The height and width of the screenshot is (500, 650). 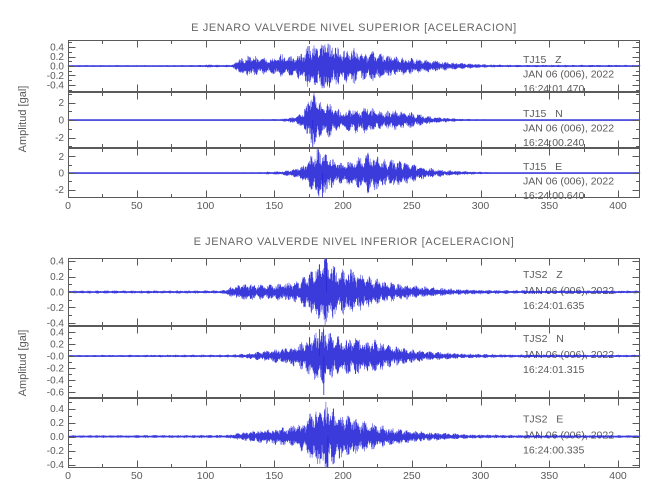 I want to click on time-label: 16:24:01.635, so click(x=553, y=306).